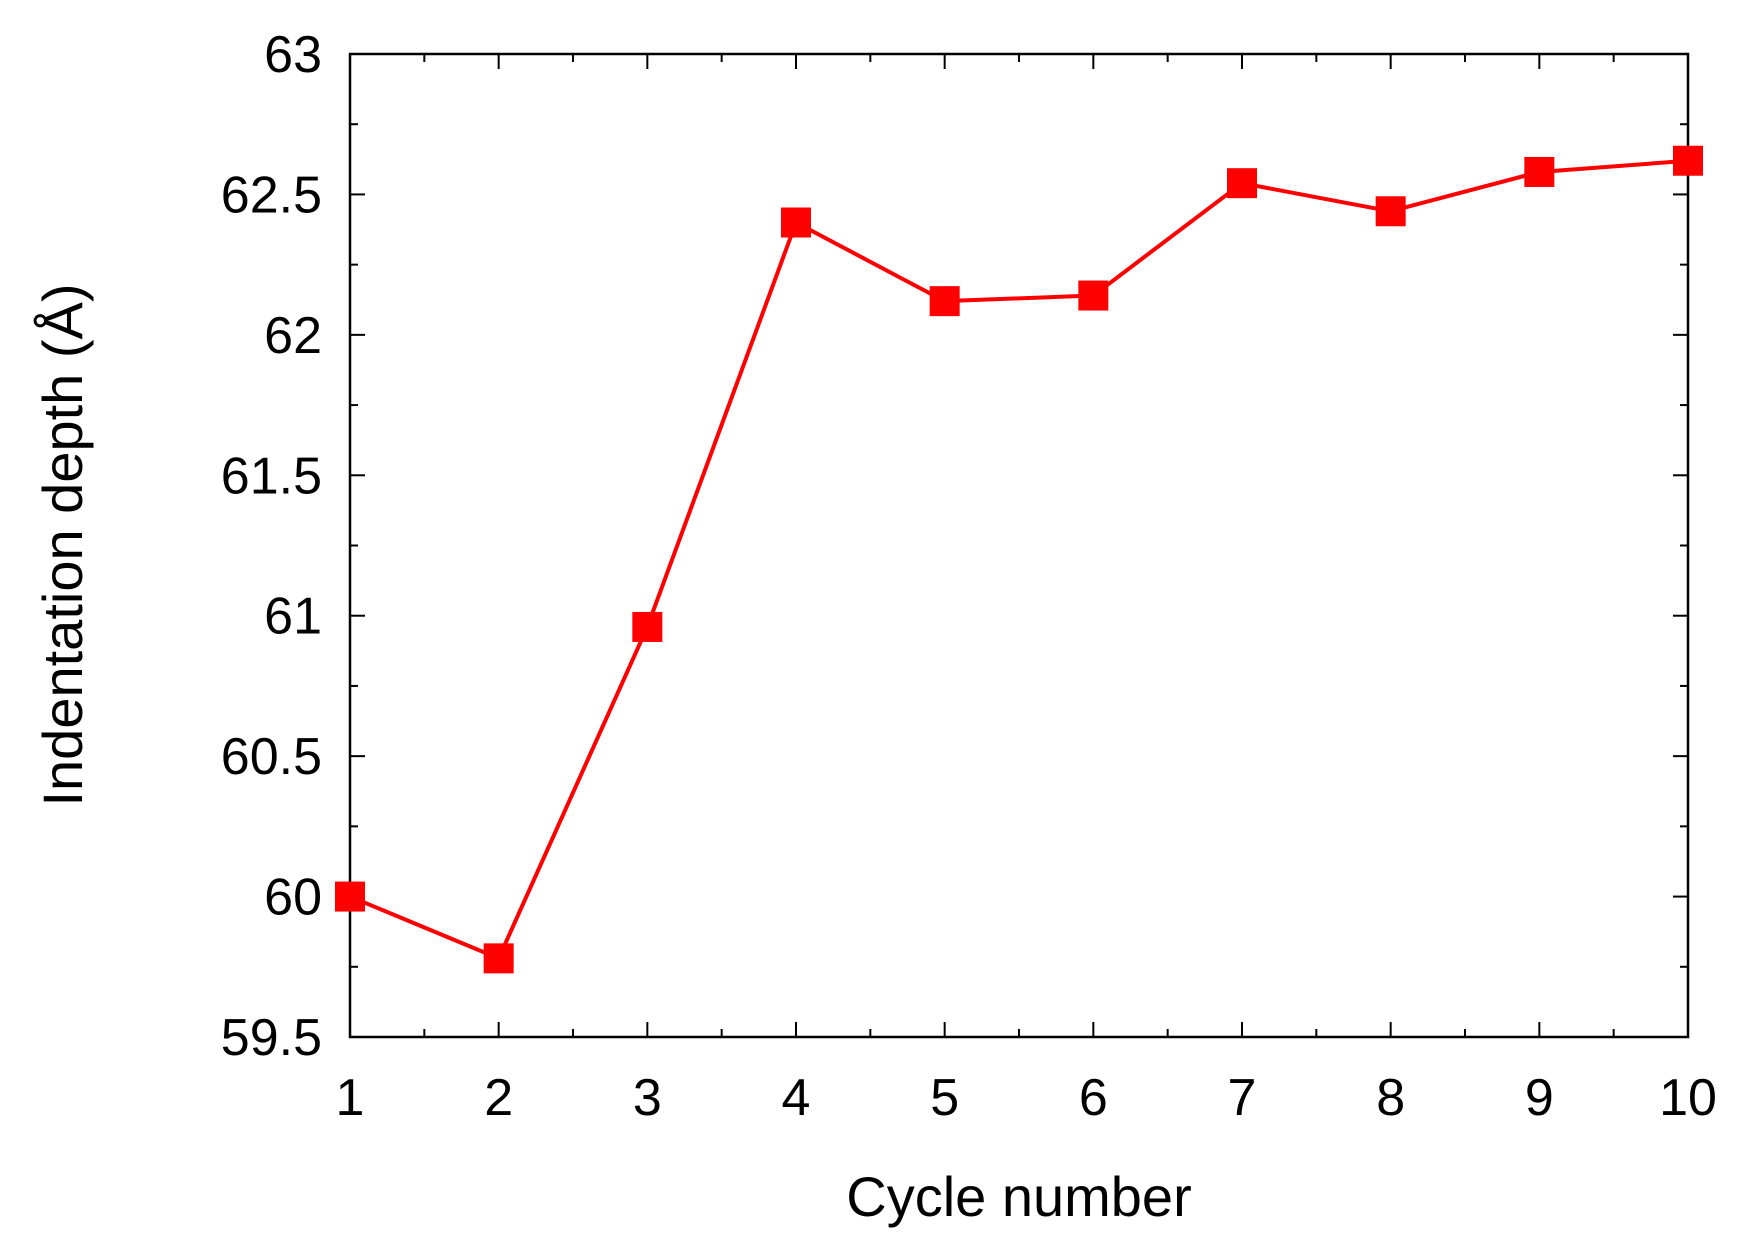 This screenshot has width=1749, height=1244. I want to click on y-tick-labels: 59.5 60 60.5 61 61.5 62 62.5 63, so click(271, 546).